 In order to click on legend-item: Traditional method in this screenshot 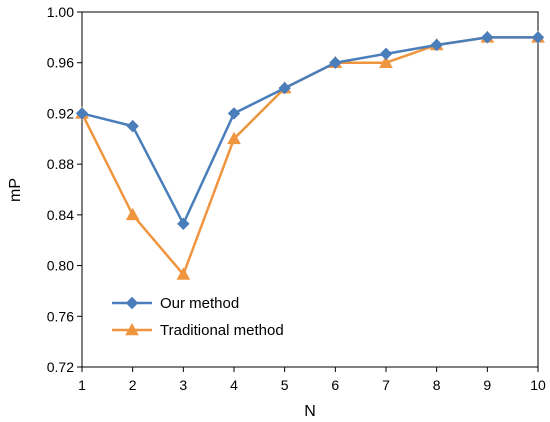, I will do `click(198, 330)`.